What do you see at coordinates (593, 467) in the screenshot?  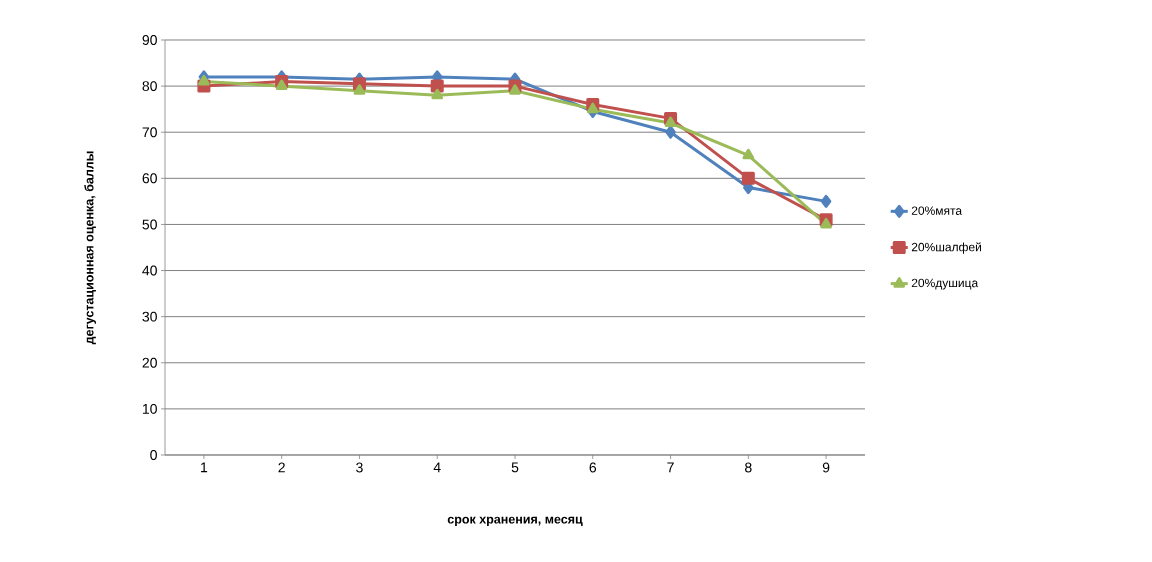 I see `x-tick-label: 6` at bounding box center [593, 467].